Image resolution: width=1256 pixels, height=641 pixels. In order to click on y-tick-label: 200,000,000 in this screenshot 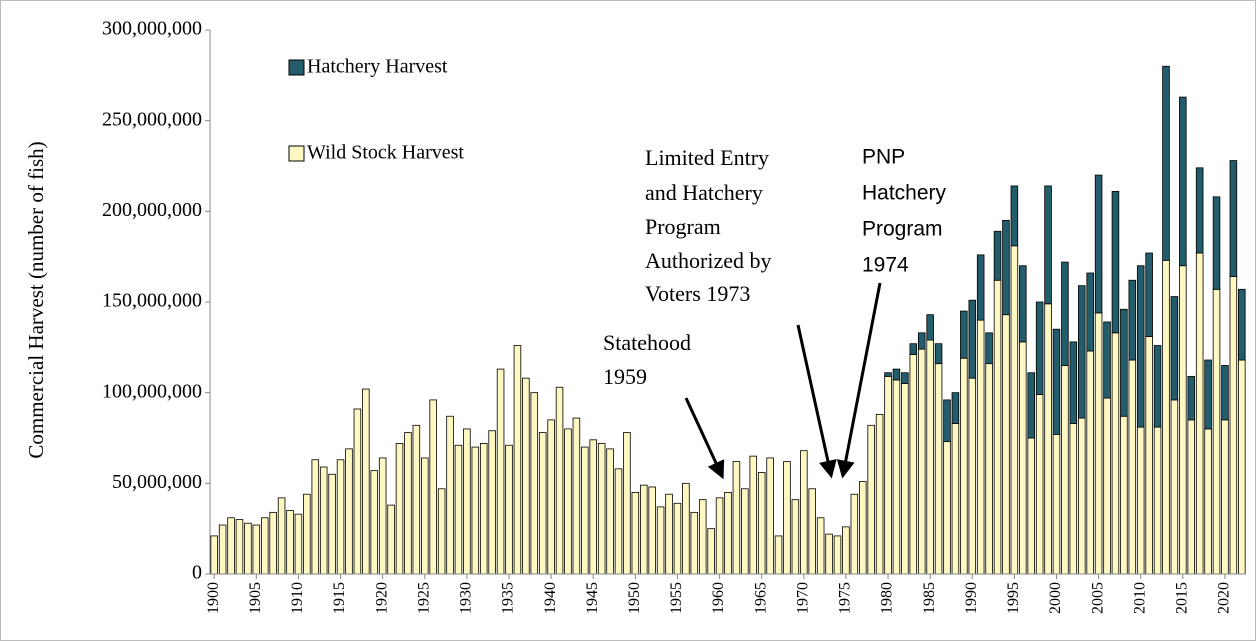, I will do `click(152, 210)`.